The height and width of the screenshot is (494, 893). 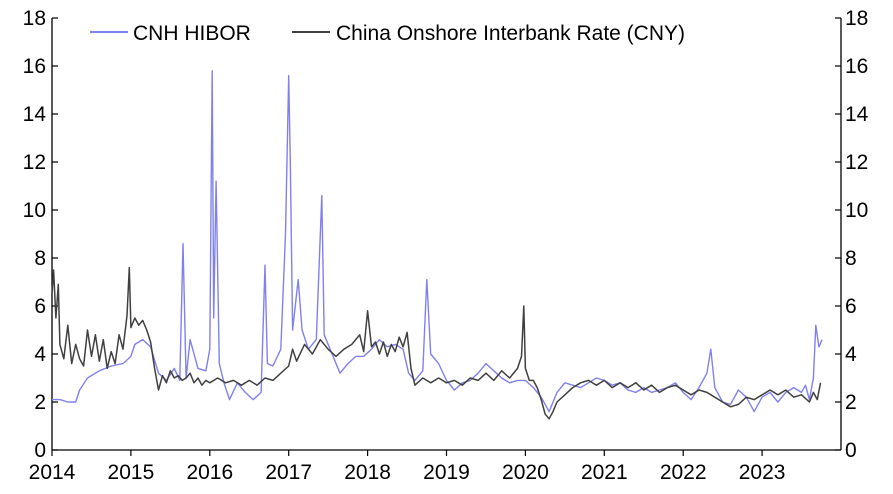 I want to click on legend-label-china-onshore: China Onshore Interbank Rate (CNY), so click(x=510, y=33).